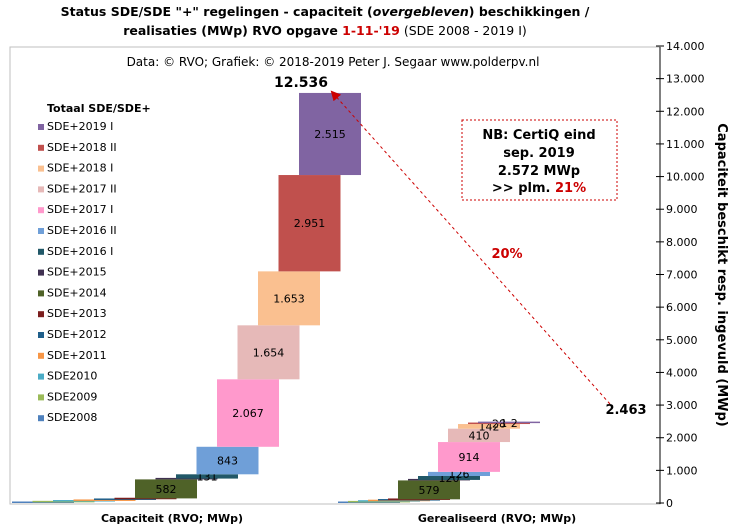 The width and height of the screenshot is (741, 531). I want to click on bar-gerealiseerd-sde-2017-i, so click(469, 457).